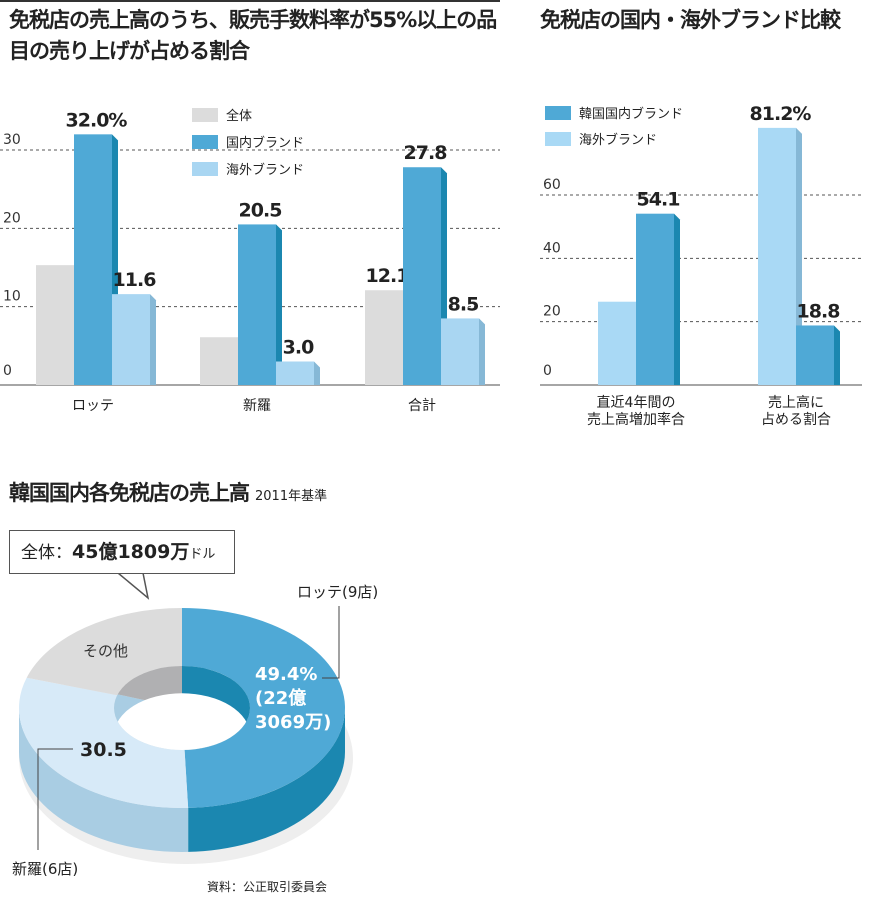 The width and height of the screenshot is (870, 901). Describe the element at coordinates (636, 402) in the screenshot. I see `x-category-label-line: 直近4年間の` at that location.